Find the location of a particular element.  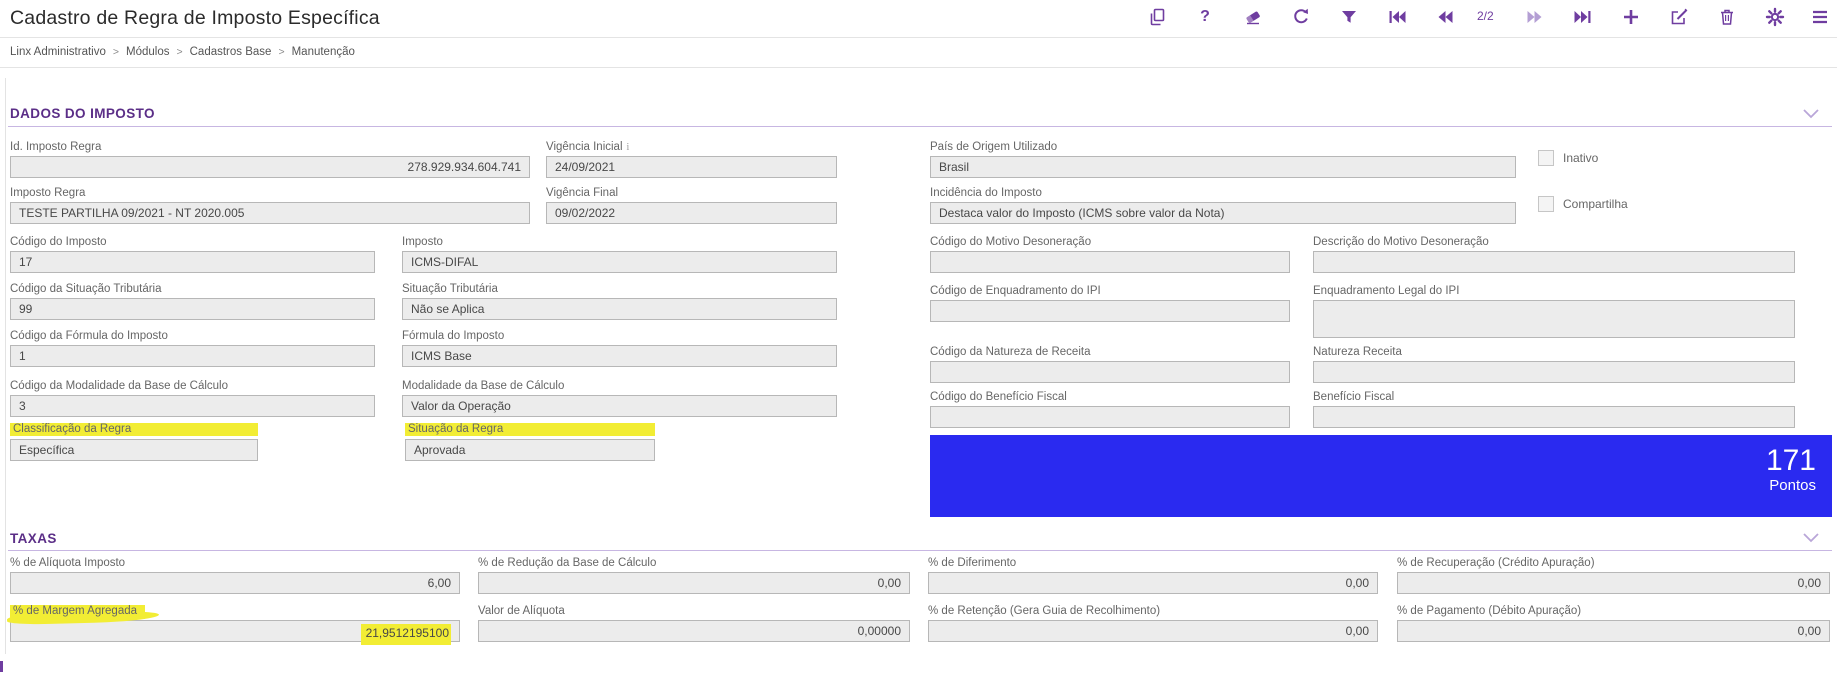

field-diferimento: % de Diferimento 0,00 is located at coordinates (1153, 575).